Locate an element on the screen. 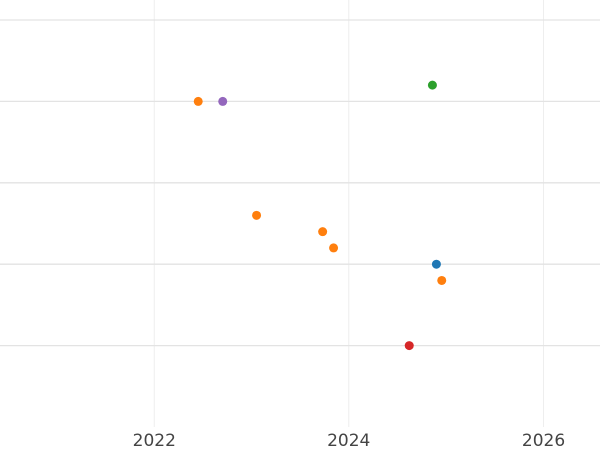 This screenshot has width=600, height=450. x-tick-label: 2024 is located at coordinates (348, 440).